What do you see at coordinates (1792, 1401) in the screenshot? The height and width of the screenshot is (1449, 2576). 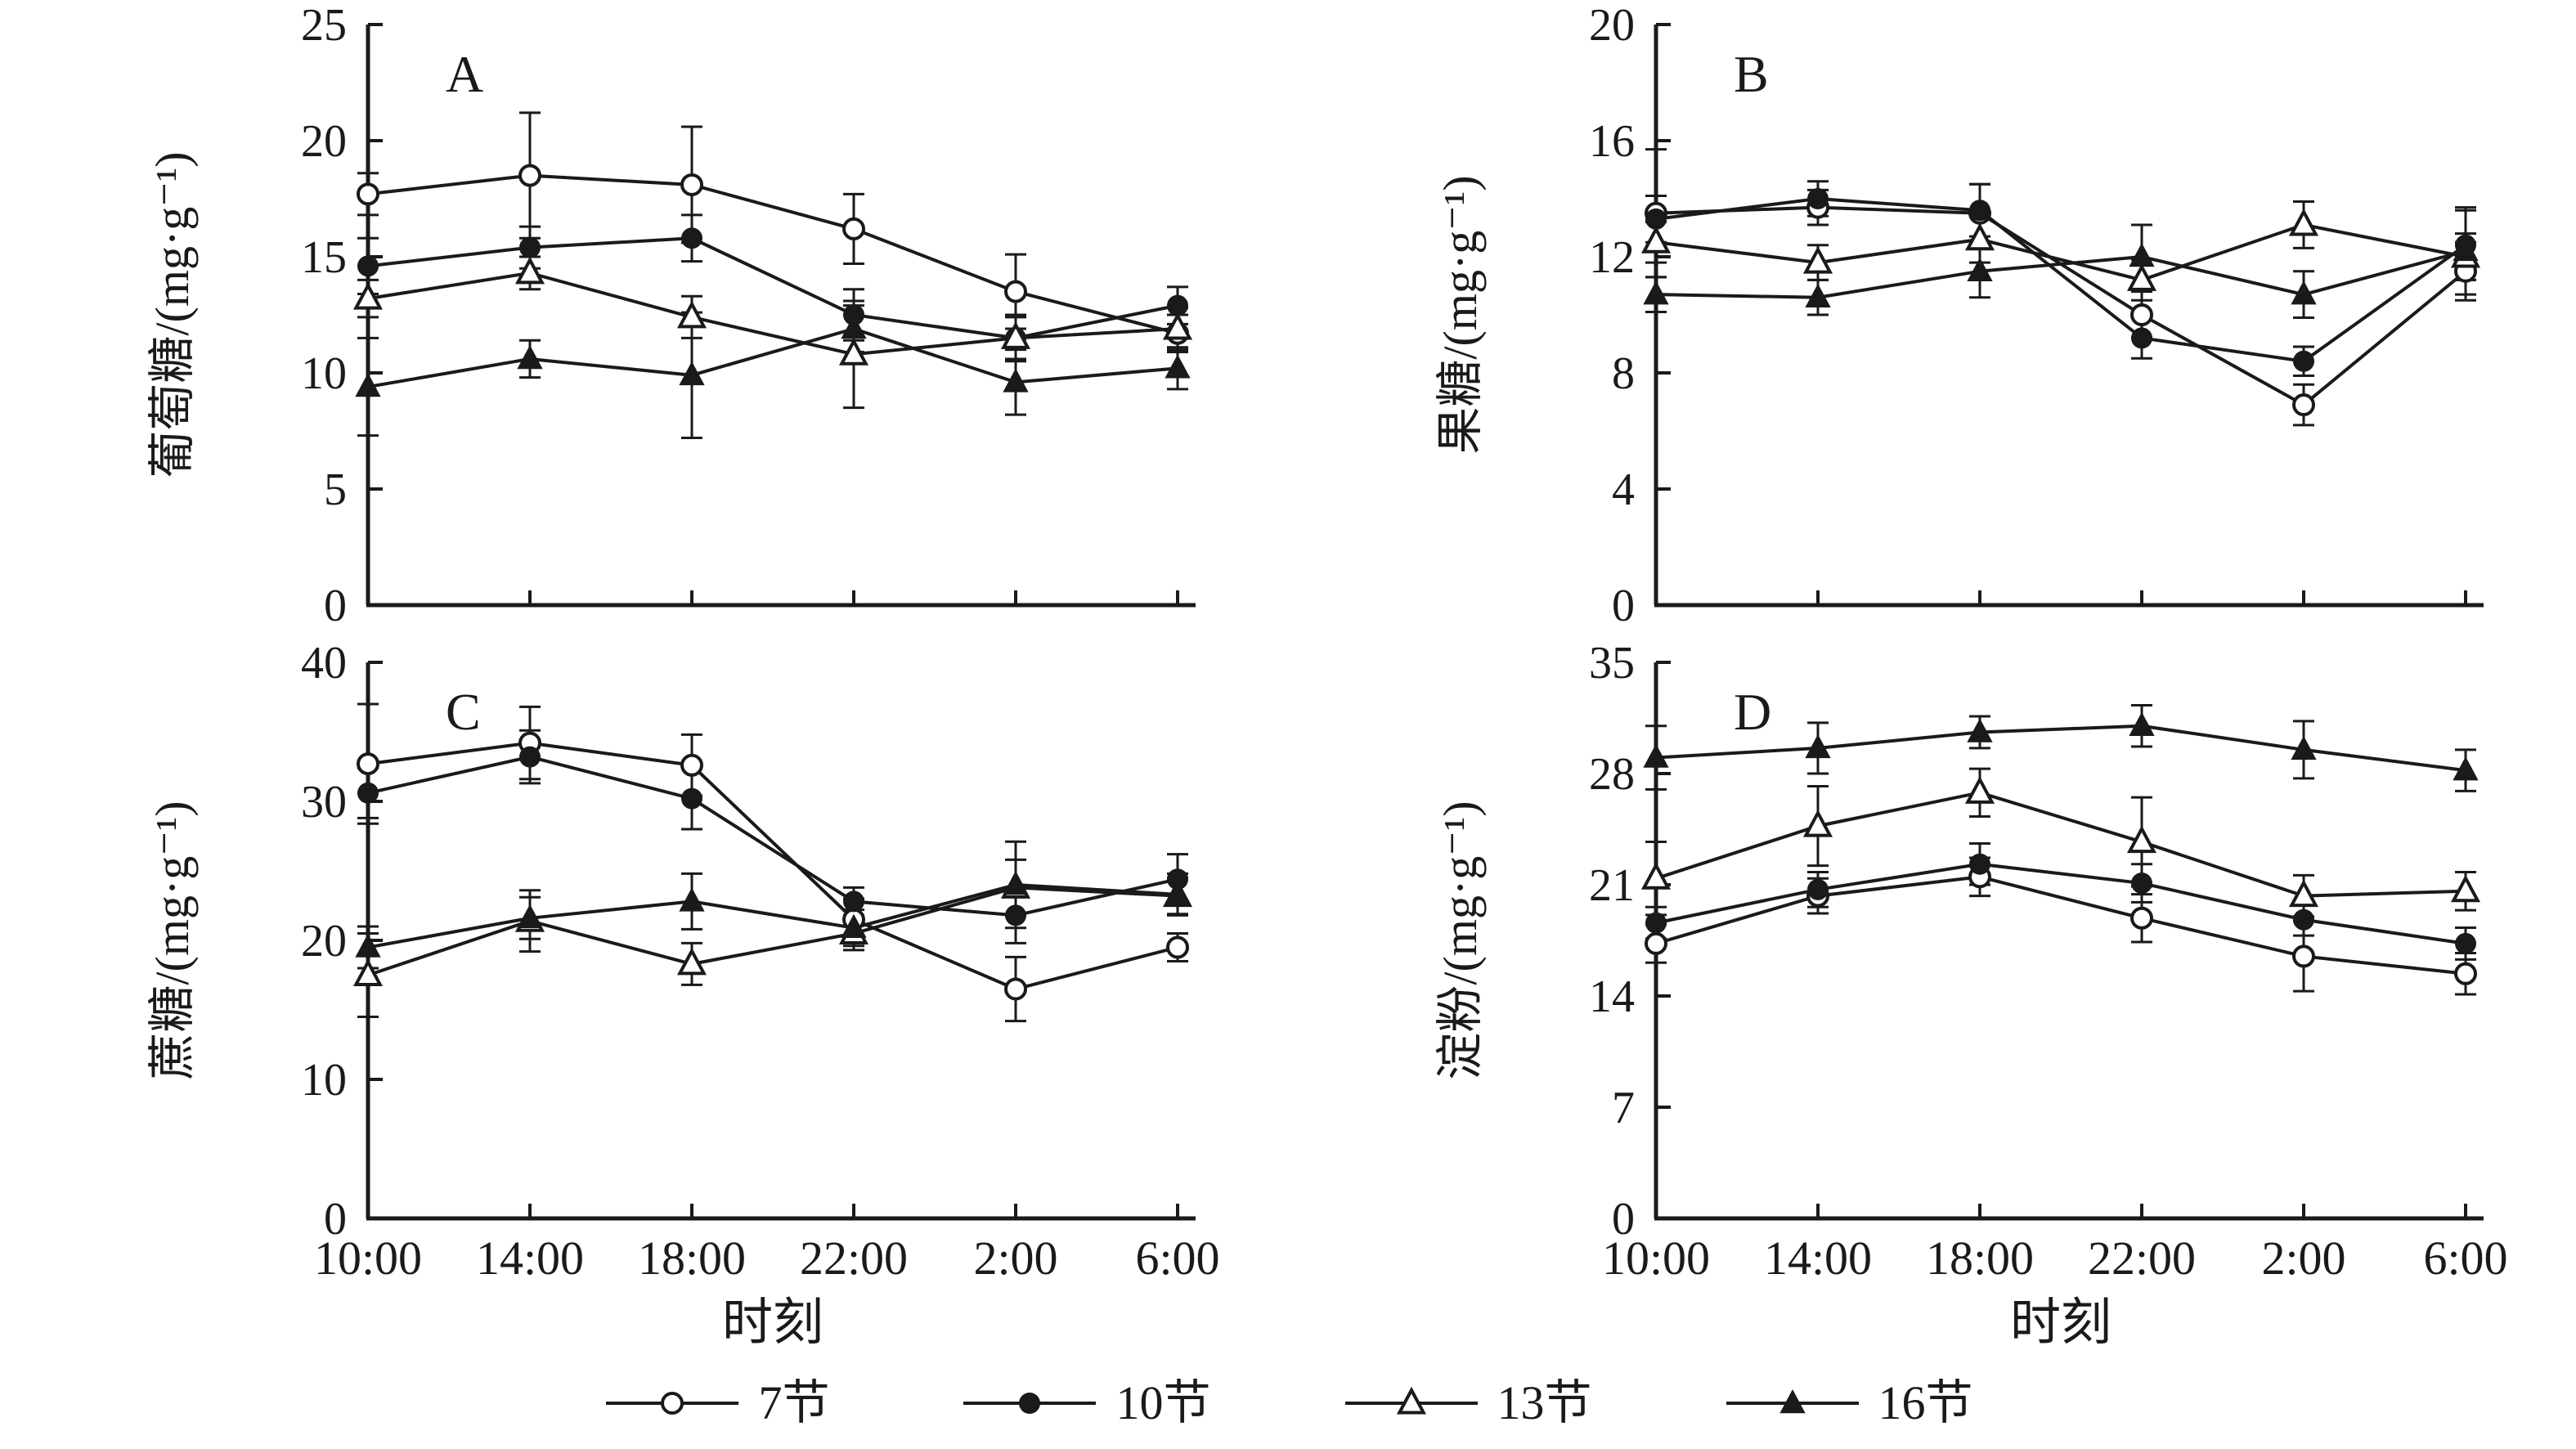 I see `filled-triangle-marker-icon` at bounding box center [1792, 1401].